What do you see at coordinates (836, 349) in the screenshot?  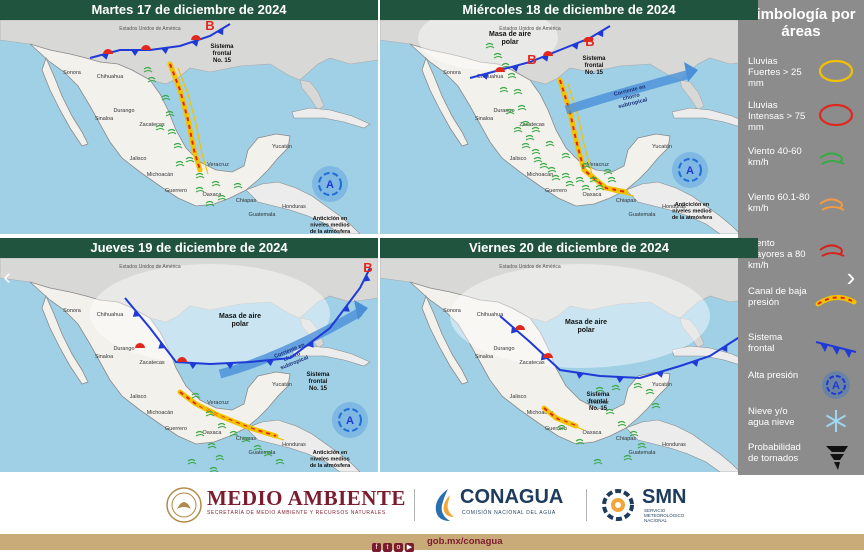 I see `cold-front-icon` at bounding box center [836, 349].